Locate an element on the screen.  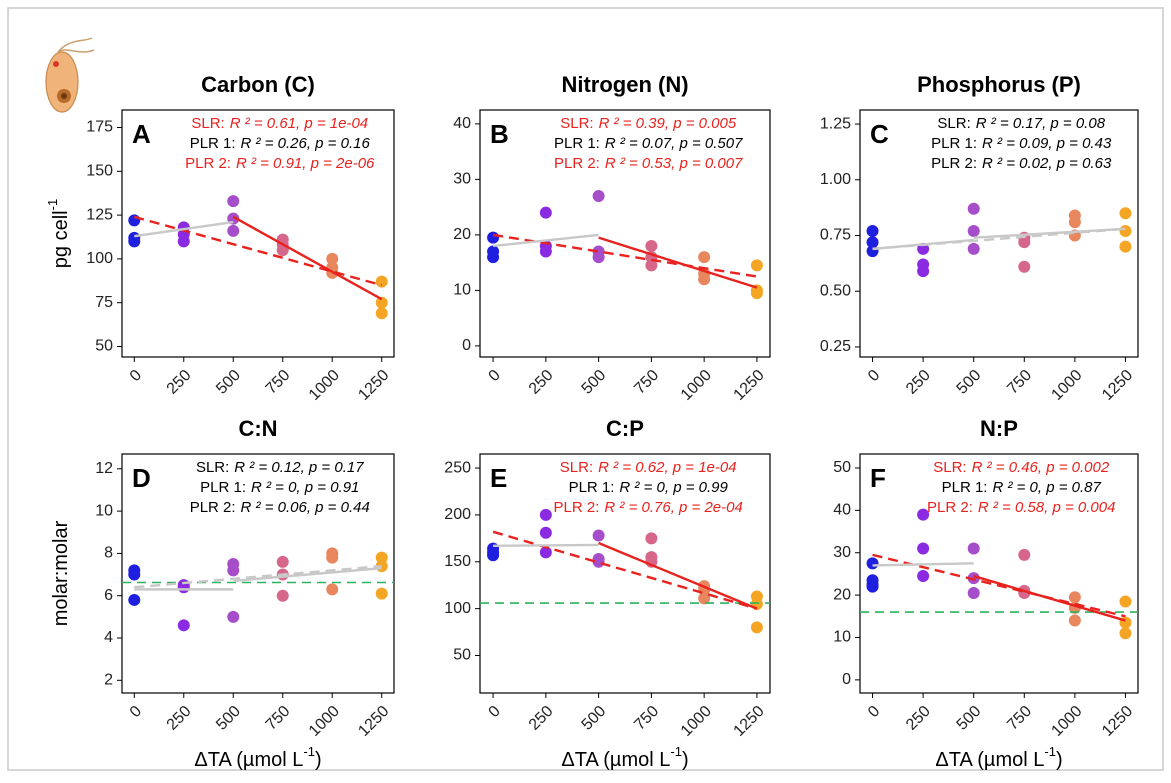
fit-stats: R ² = 0.58, p = 0.004 is located at coordinates (1047, 507).